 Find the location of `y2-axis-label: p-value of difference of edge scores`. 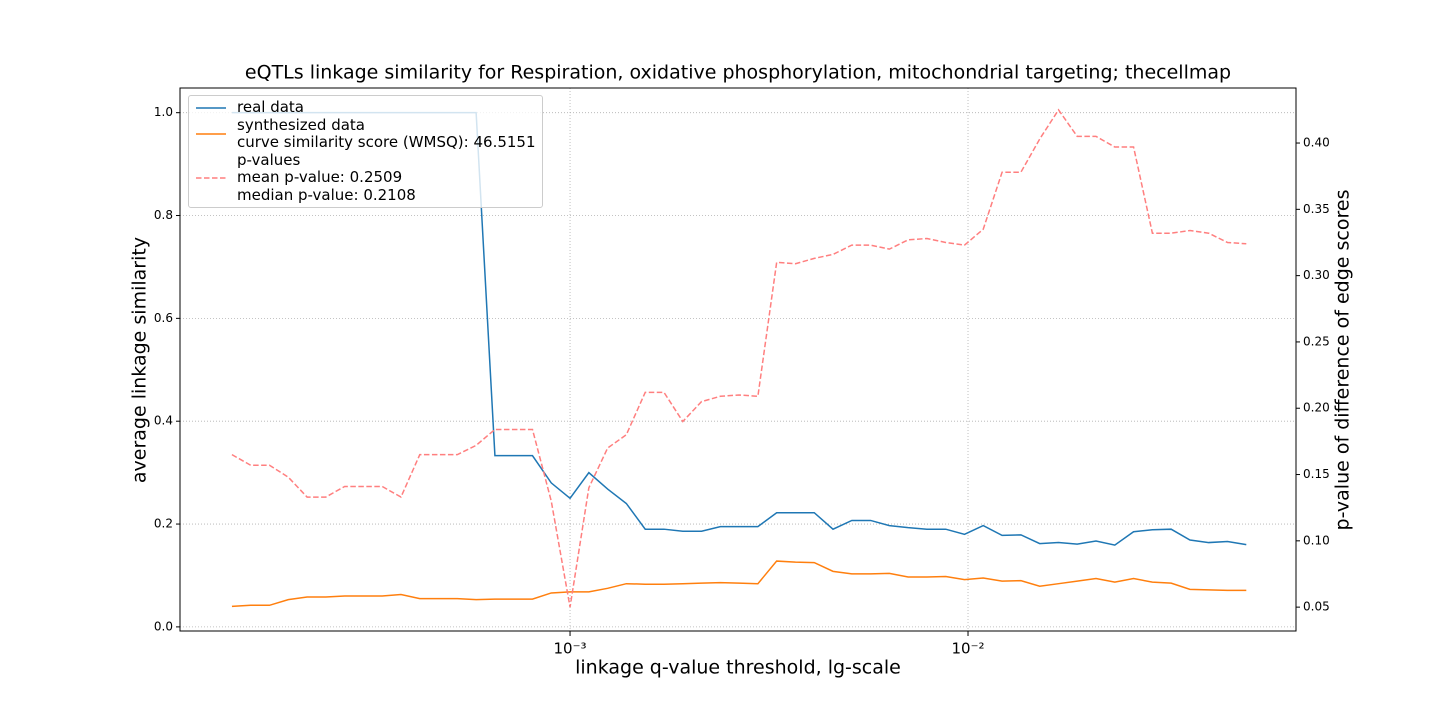

y2-axis-label: p-value of difference of edge scores is located at coordinates (1343, 360).